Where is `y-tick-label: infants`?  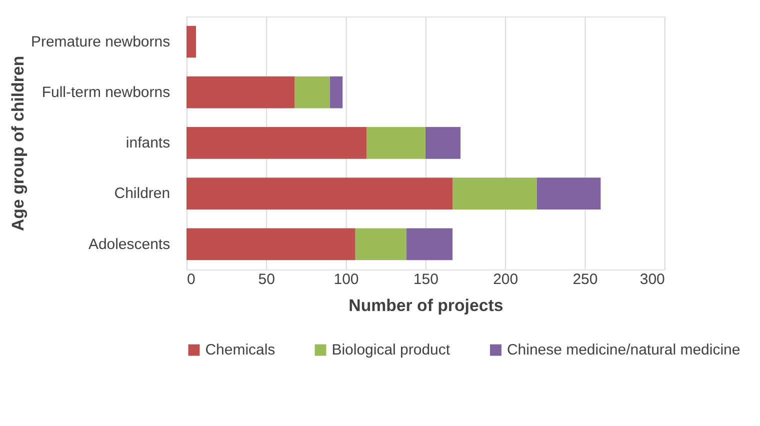
y-tick-label: infants is located at coordinates (148, 143).